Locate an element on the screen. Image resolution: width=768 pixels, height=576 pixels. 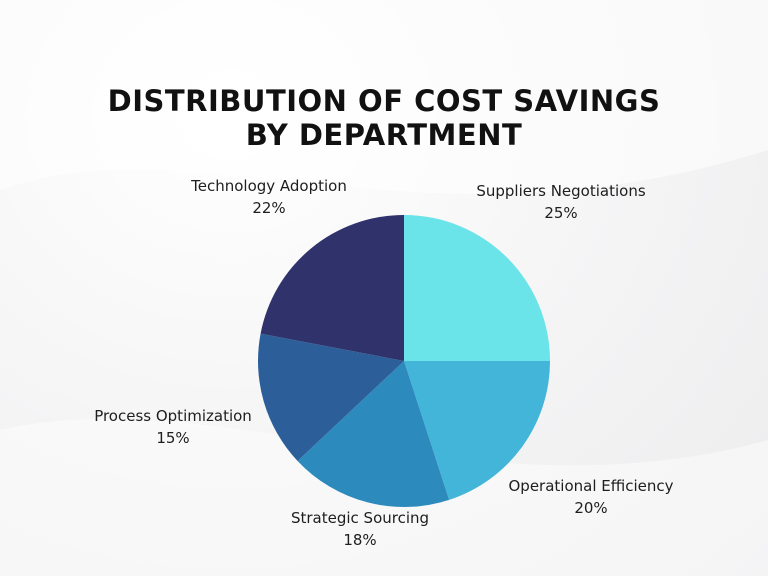
slice-value-label: 22% is located at coordinates (268, 208).